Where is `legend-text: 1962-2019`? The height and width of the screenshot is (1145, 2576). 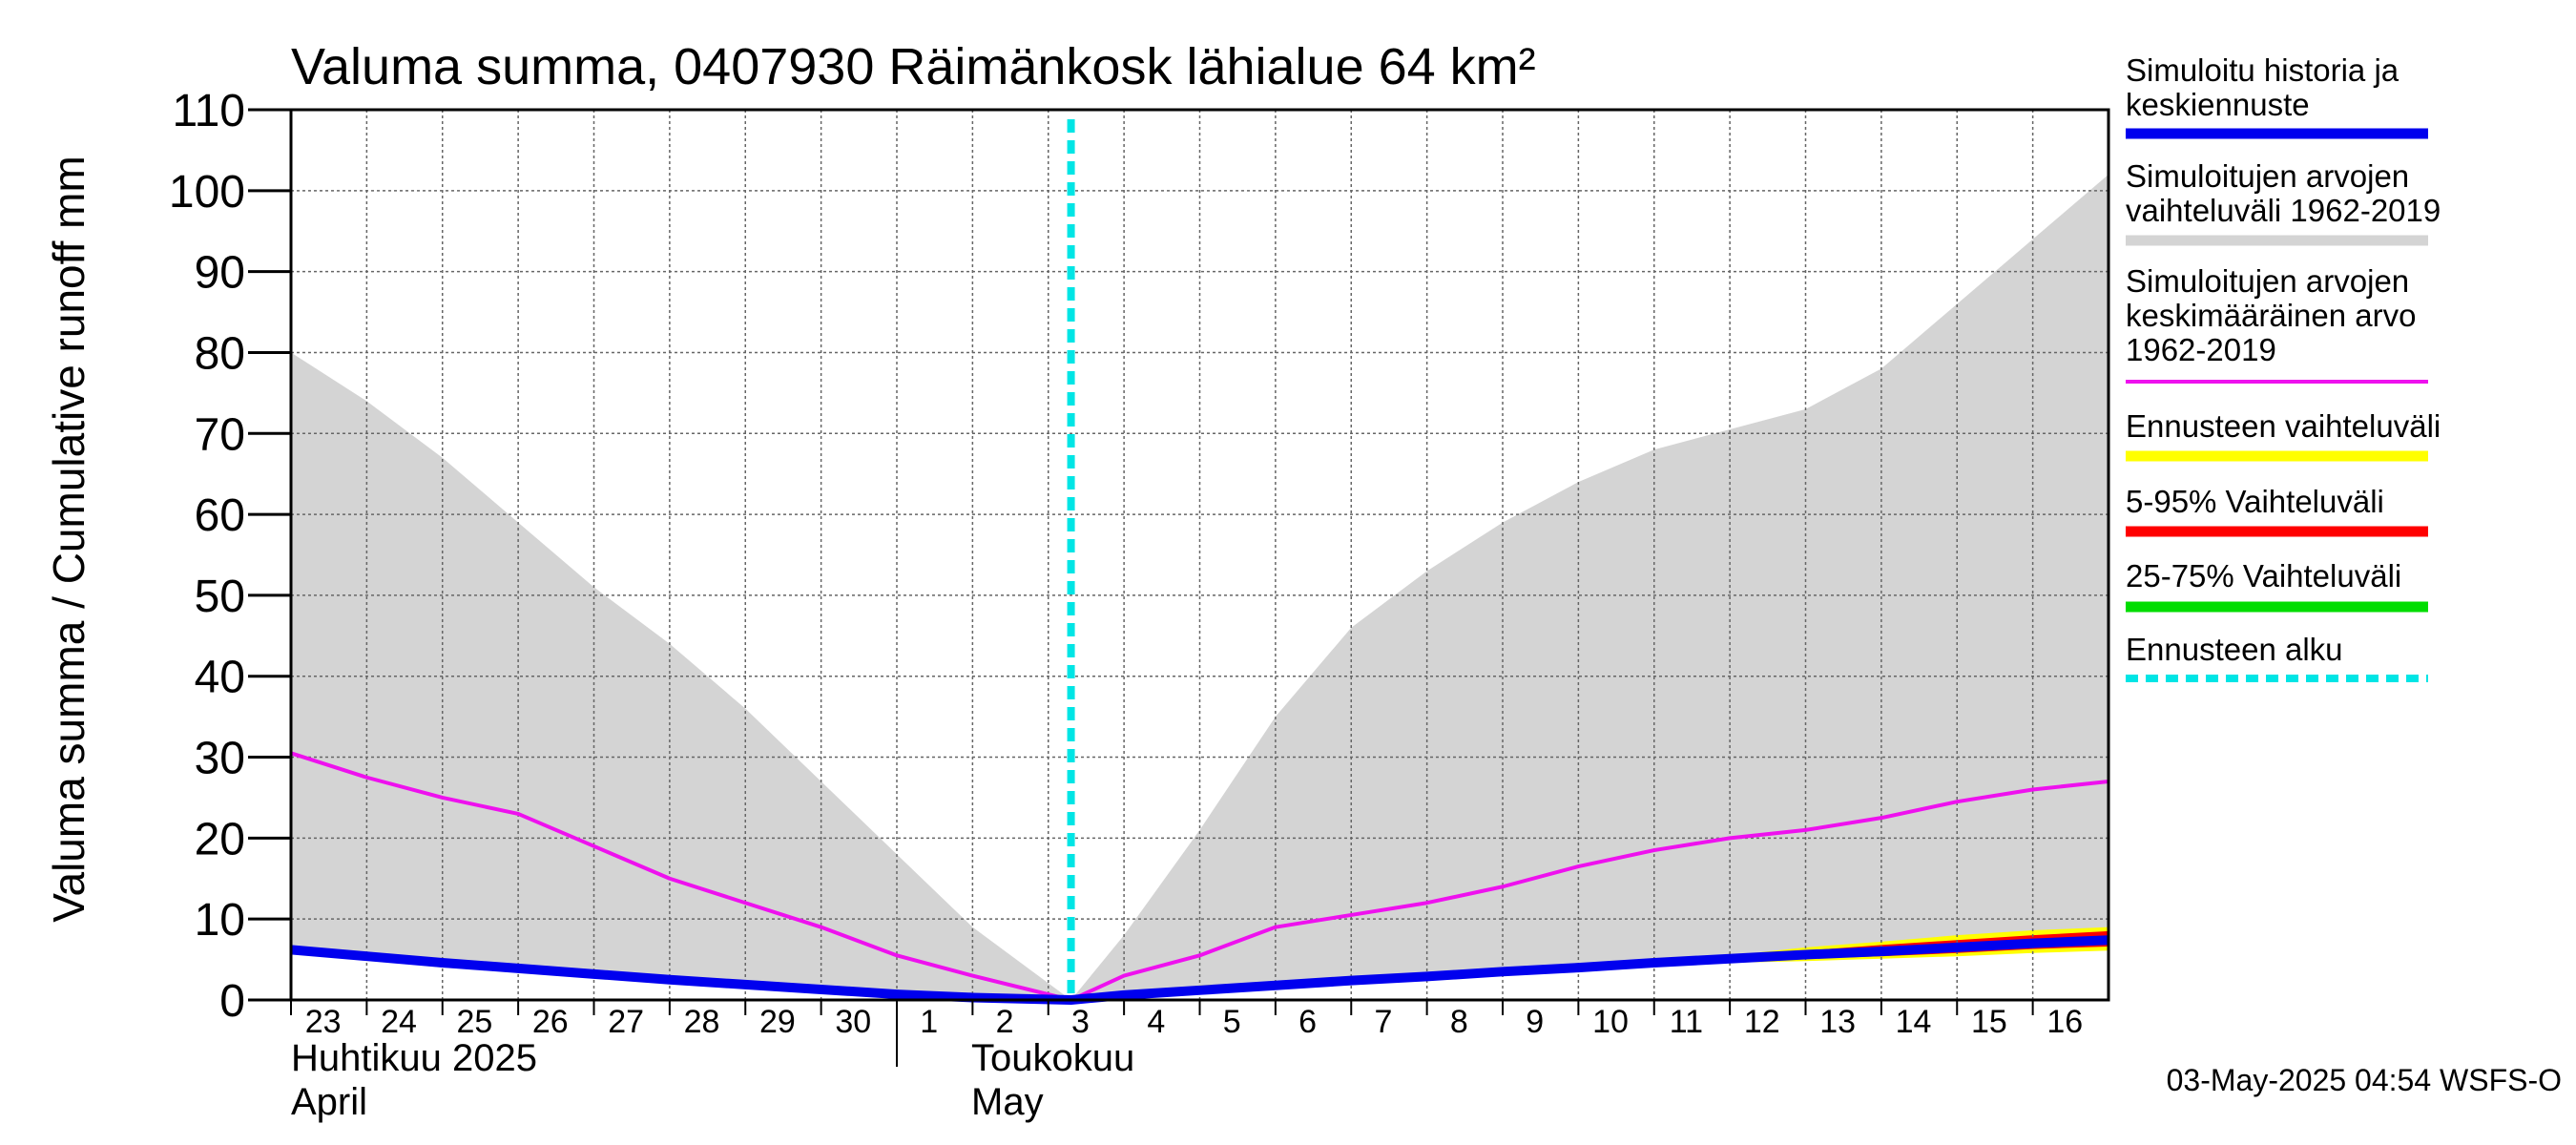 legend-text: 1962-2019 is located at coordinates (2201, 350).